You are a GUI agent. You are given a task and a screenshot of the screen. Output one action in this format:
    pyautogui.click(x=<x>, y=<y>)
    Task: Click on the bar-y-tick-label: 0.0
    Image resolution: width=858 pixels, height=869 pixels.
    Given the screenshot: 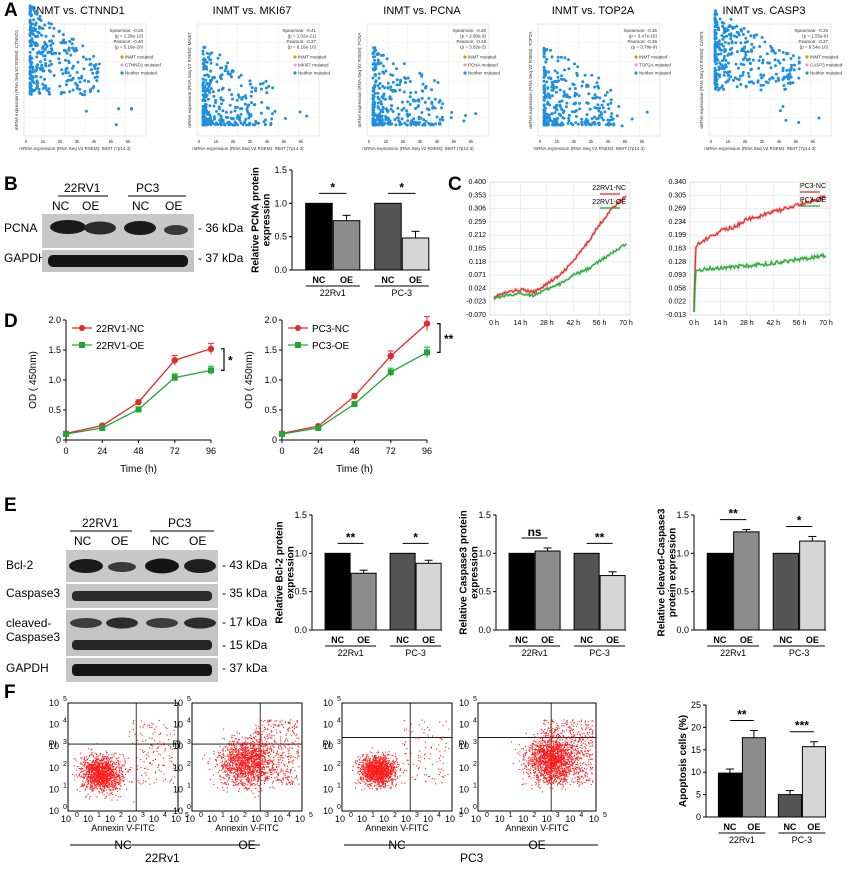 What is the action you would take?
    pyautogui.click(x=280, y=270)
    